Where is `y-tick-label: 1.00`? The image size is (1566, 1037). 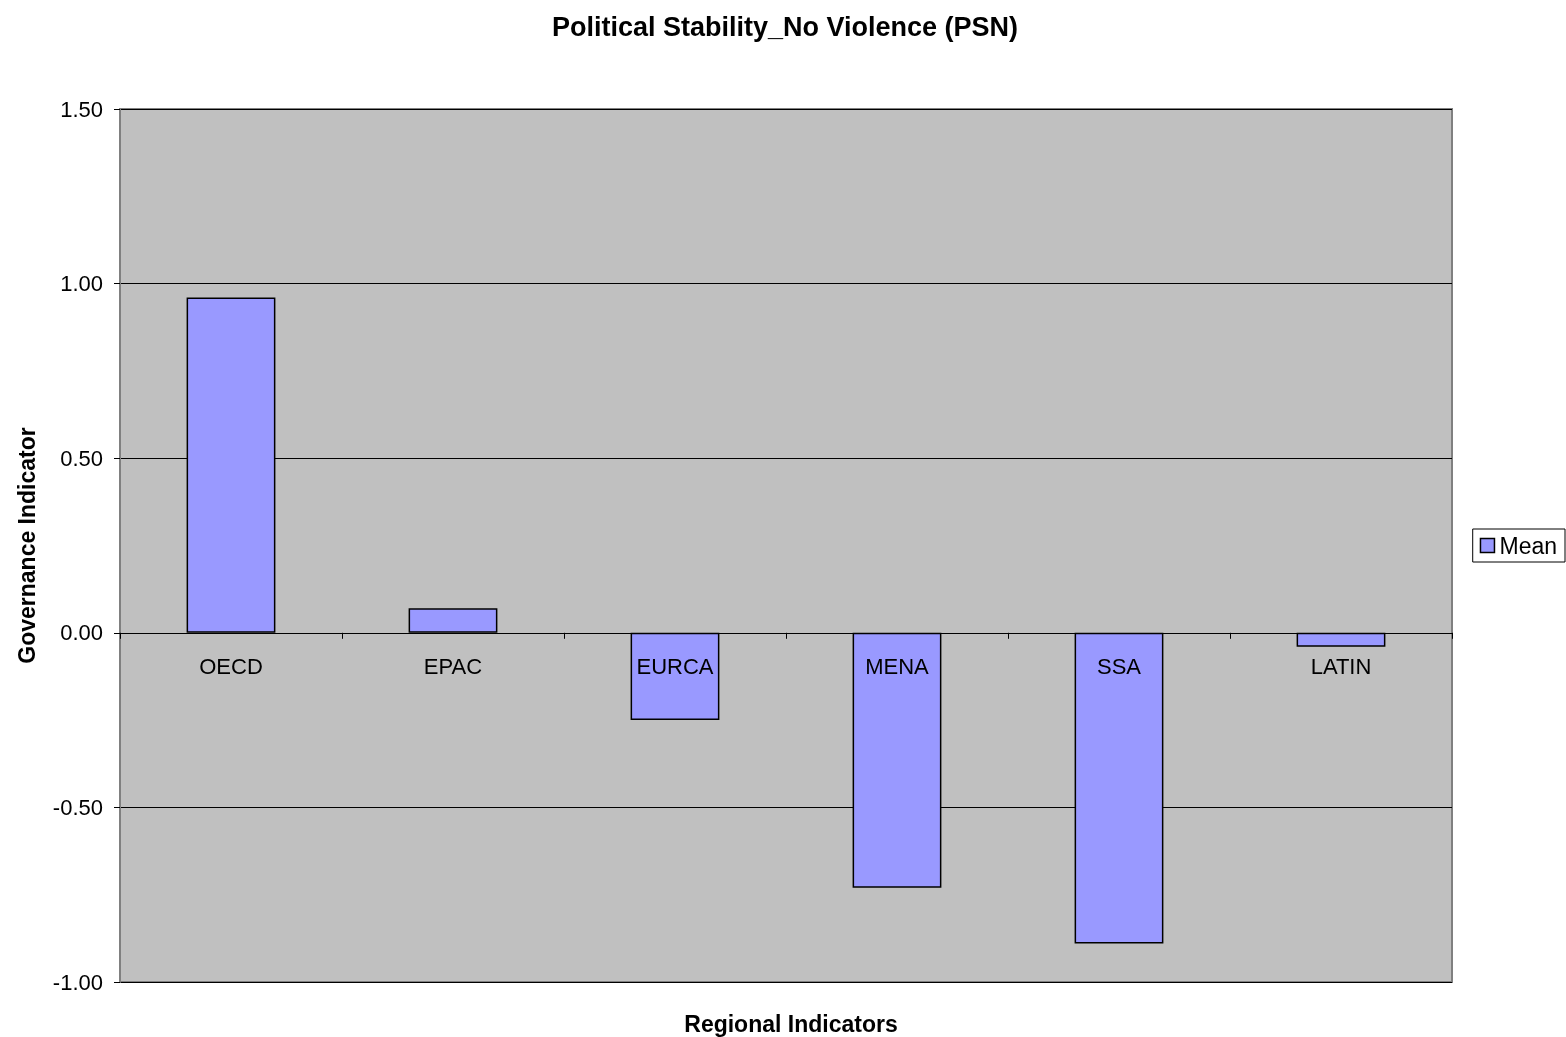 y-tick-label: 1.00 is located at coordinates (81, 284).